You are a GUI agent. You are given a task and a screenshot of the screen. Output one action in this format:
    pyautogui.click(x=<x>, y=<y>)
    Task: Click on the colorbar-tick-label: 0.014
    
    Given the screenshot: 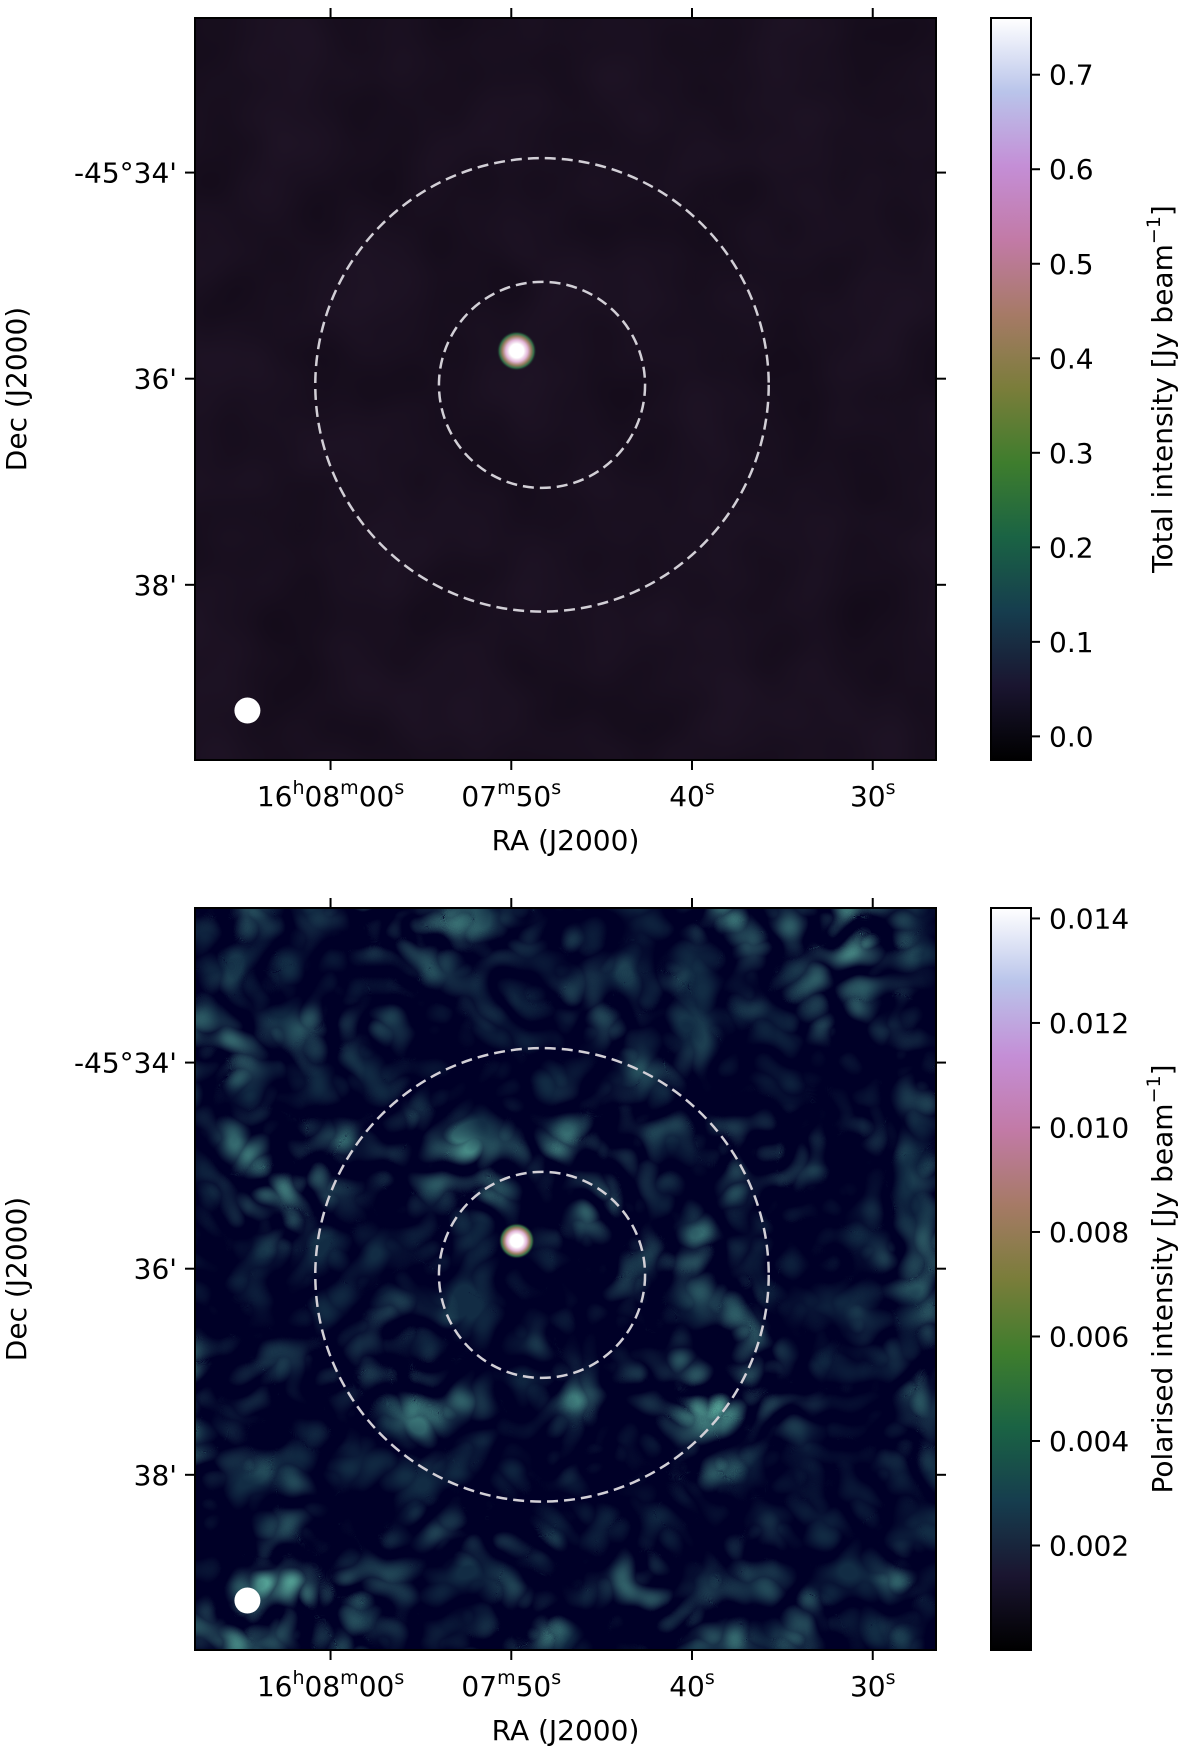 What is the action you would take?
    pyautogui.click(x=1089, y=918)
    